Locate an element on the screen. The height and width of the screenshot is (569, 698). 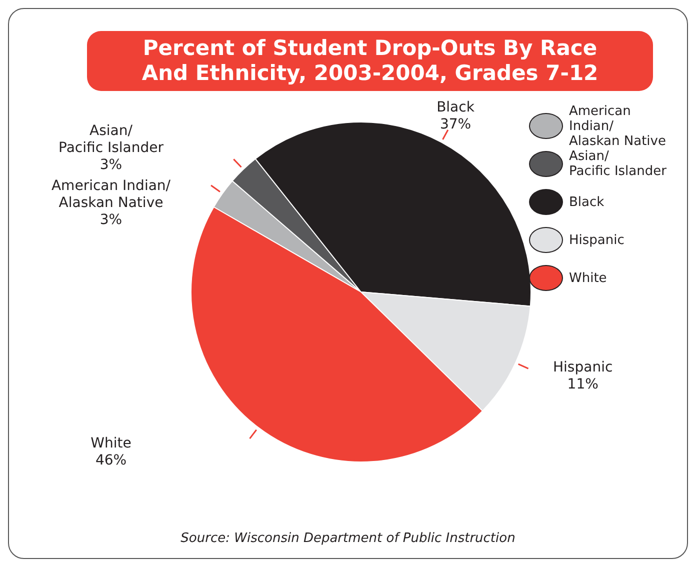
source-note: Source: Wisconsin Department of Public Instruction is located at coordinates (348, 538).